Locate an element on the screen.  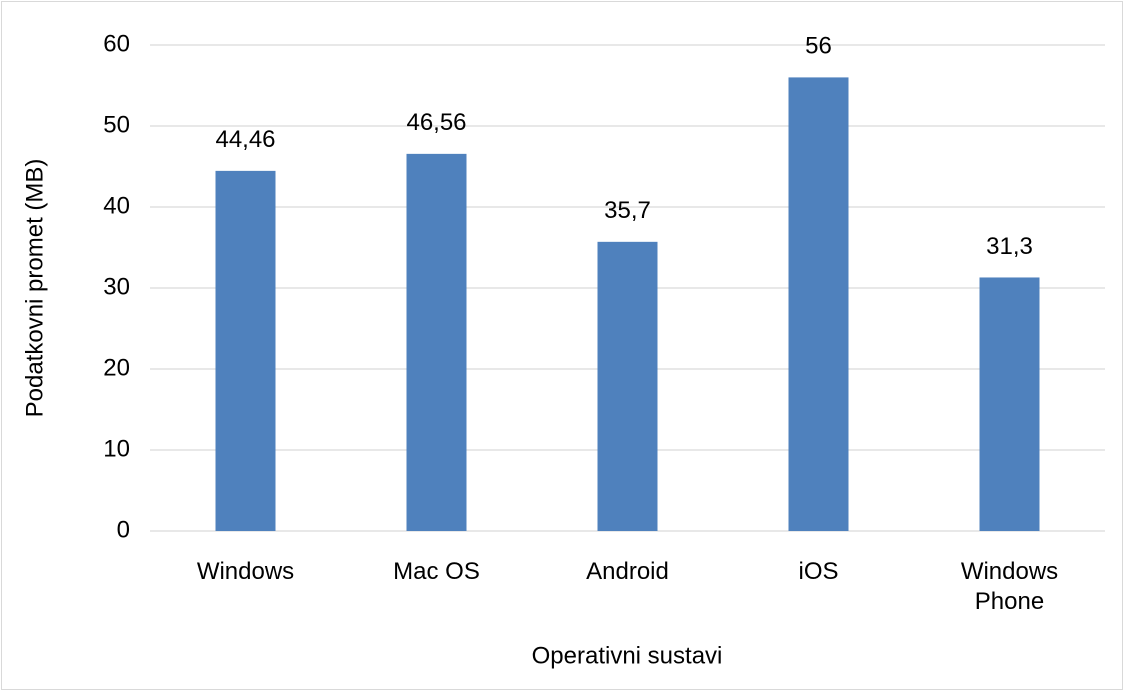
x-tick-label: Windows is located at coordinates (245, 571).